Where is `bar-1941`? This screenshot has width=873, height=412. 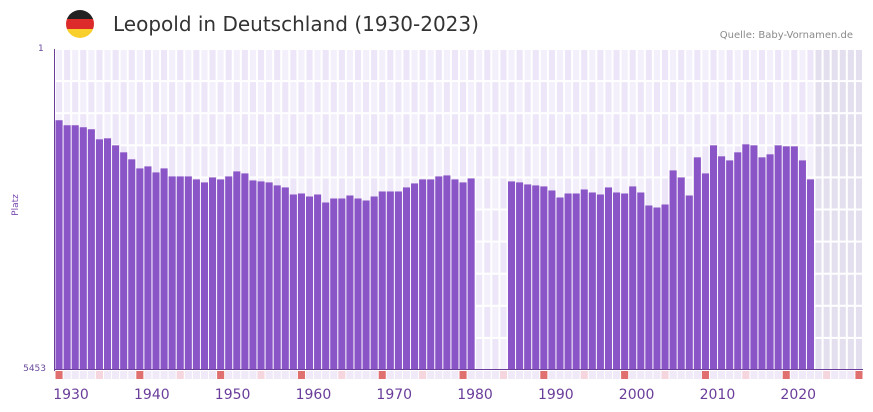 bar-1941 is located at coordinates (148, 268).